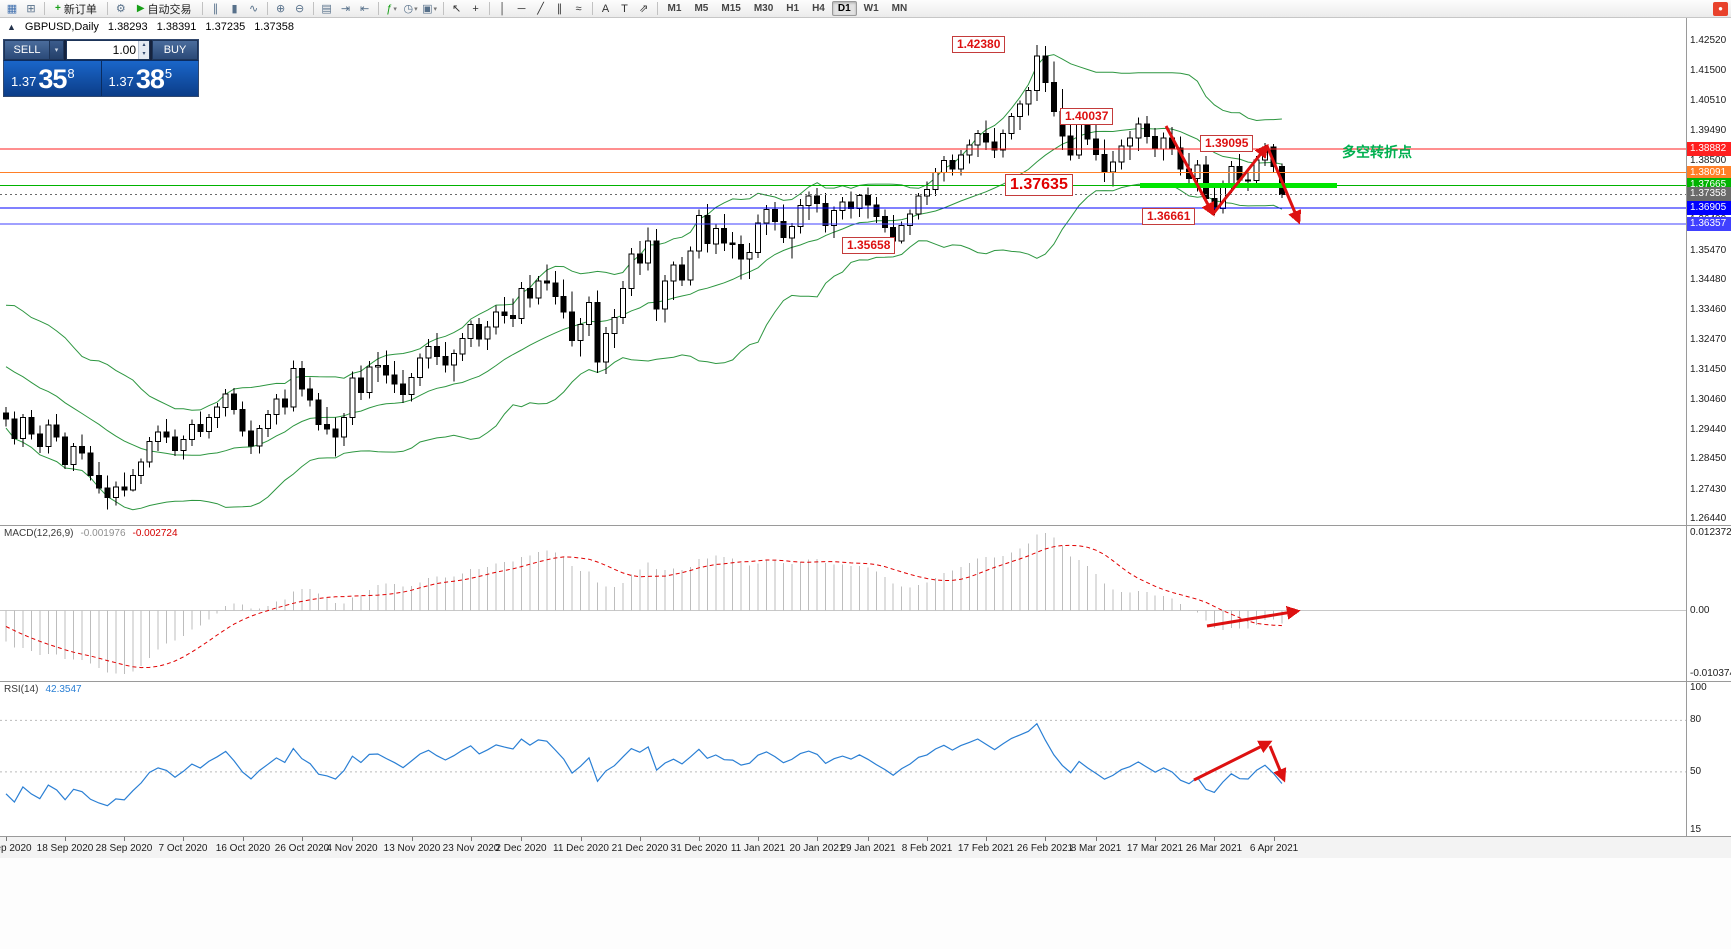 Image resolution: width=1731 pixels, height=949 pixels. What do you see at coordinates (763, 8) in the screenshot?
I see `timeframe-button-m30: M30` at bounding box center [763, 8].